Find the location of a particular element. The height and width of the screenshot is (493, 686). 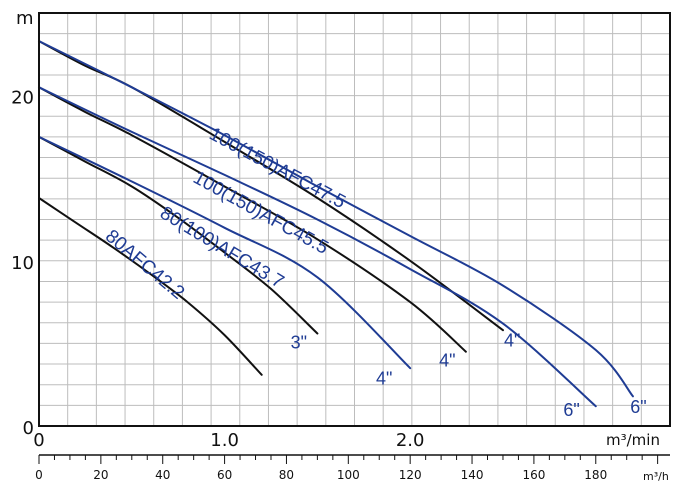

y-tick-label: 20 is located at coordinates (22, 98).